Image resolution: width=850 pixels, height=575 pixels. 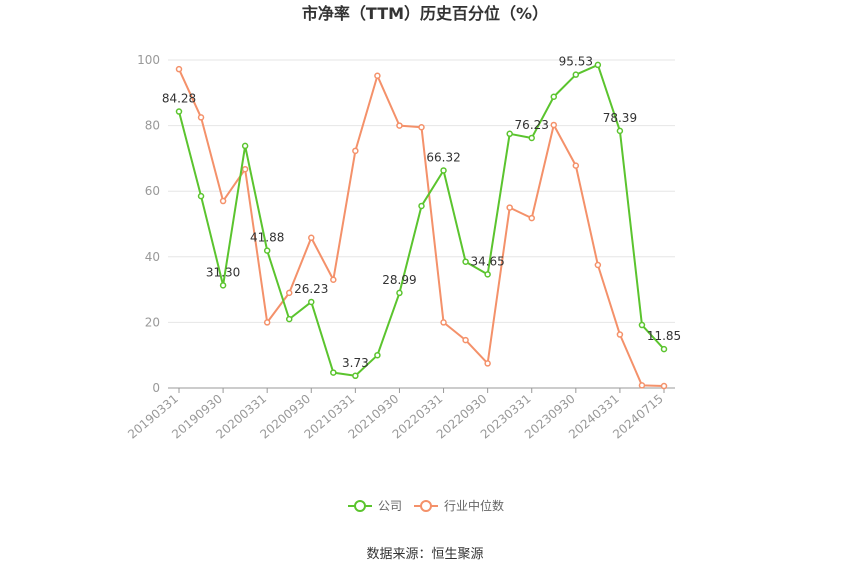 What do you see at coordinates (152, 257) in the screenshot?
I see `y-tick-label: 40` at bounding box center [152, 257].